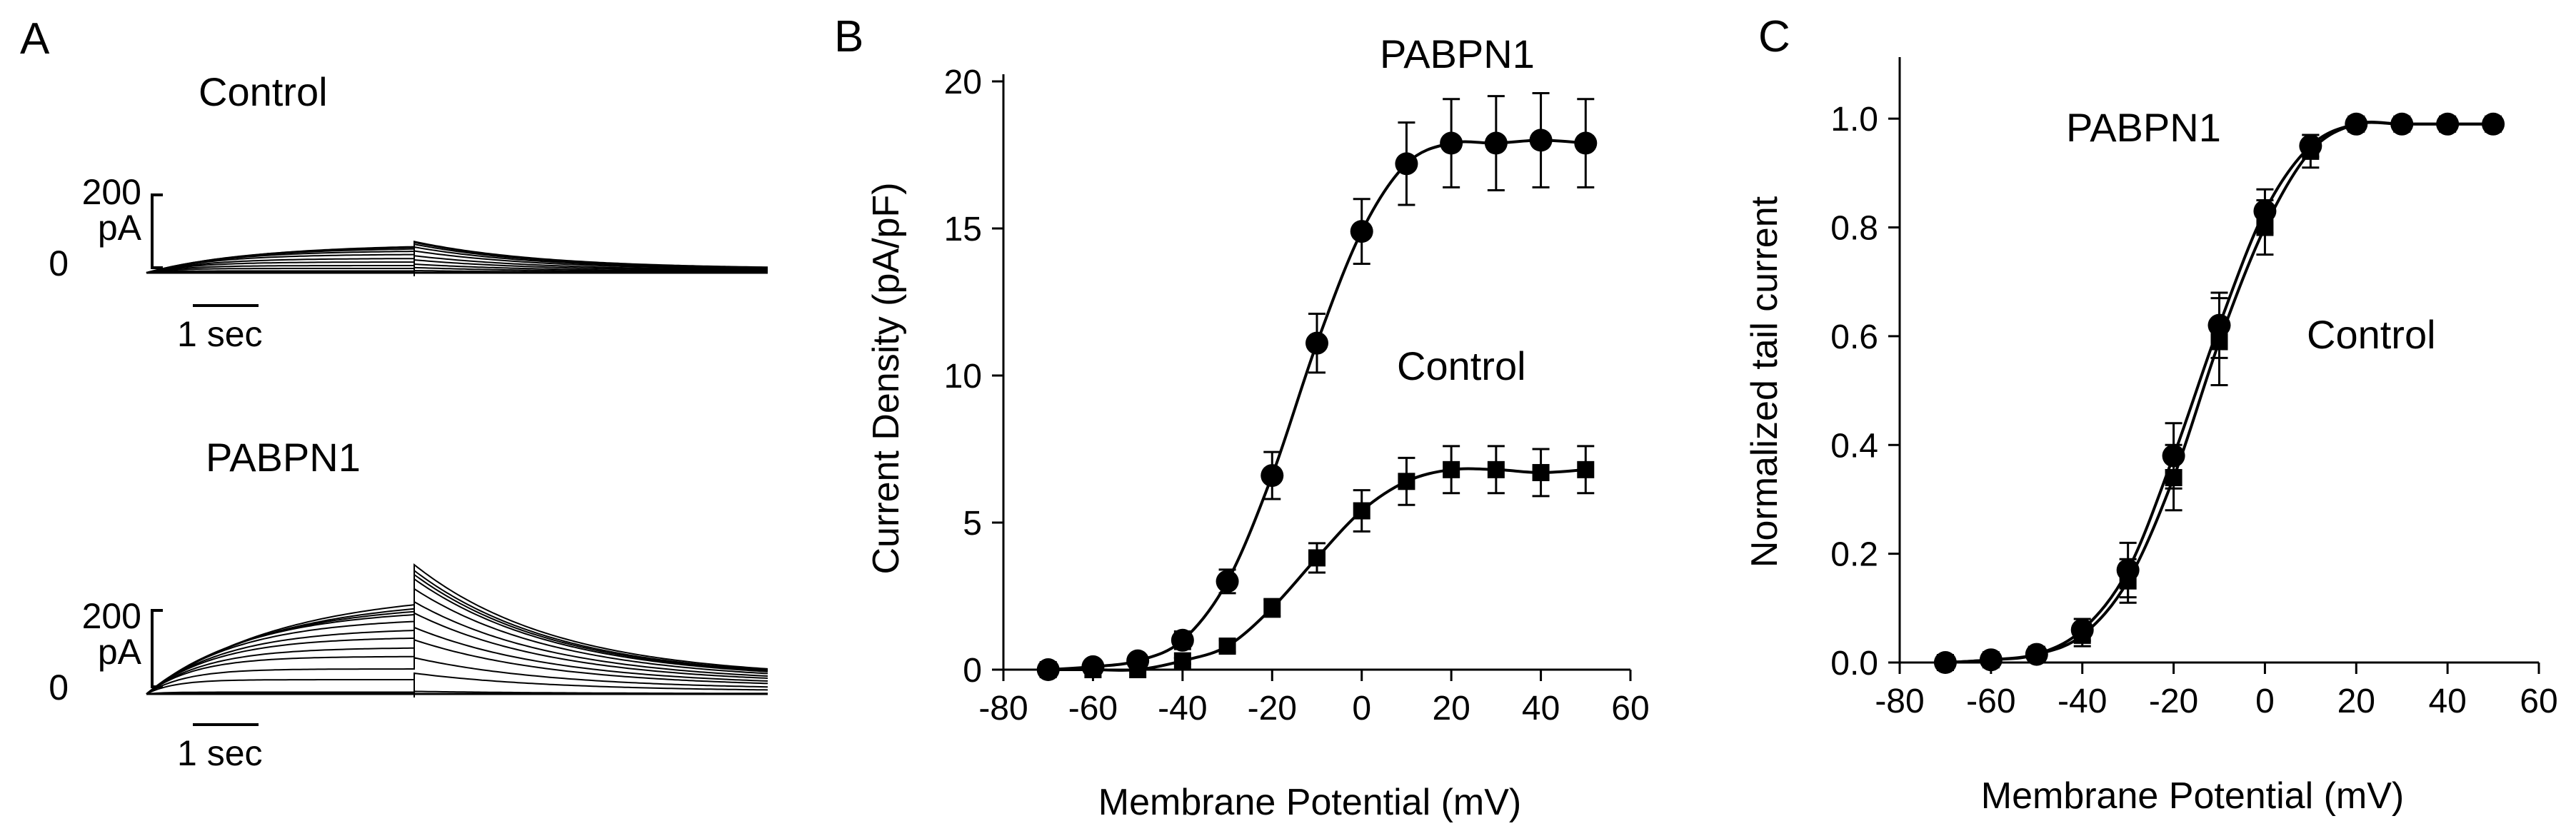  Describe the element at coordinates (2371, 334) in the screenshot. I see `panel-c-control-label: Control` at that location.